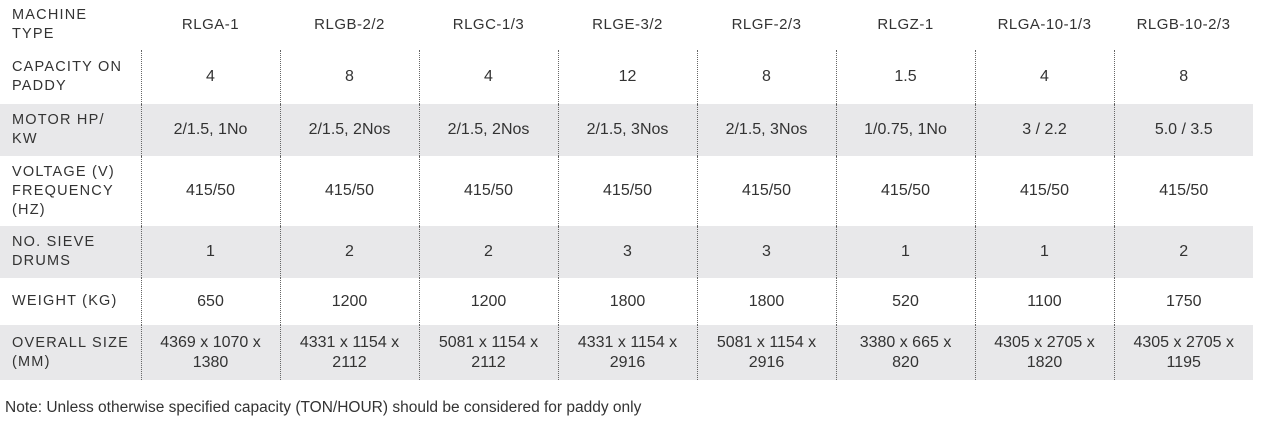  Describe the element at coordinates (65, 301) in the screenshot. I see `row-label: WEIGHT (KG)` at that location.